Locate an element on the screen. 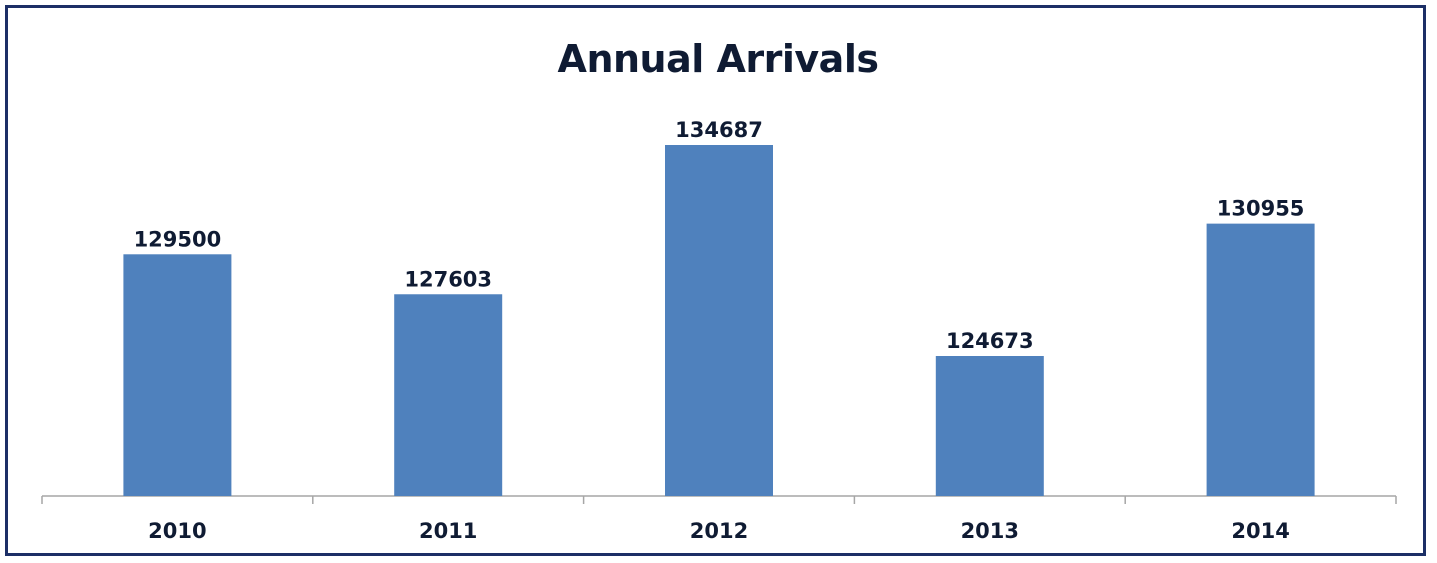  bar-2011 is located at coordinates (448, 395).